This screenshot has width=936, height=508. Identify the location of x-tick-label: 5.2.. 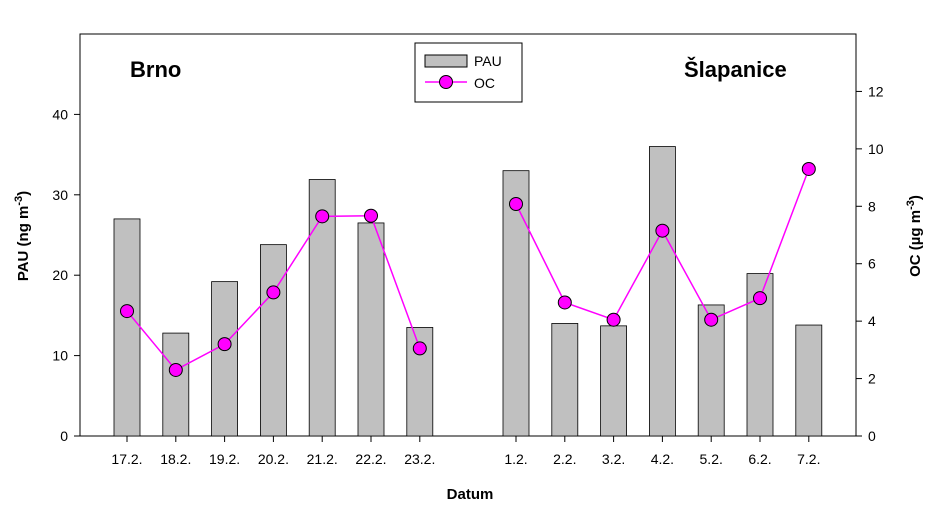
(711, 459).